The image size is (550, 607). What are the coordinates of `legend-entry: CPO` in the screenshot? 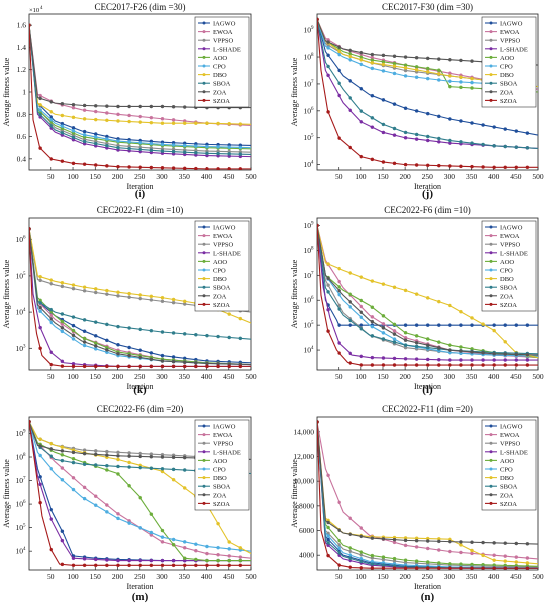 It's located at (219, 470).